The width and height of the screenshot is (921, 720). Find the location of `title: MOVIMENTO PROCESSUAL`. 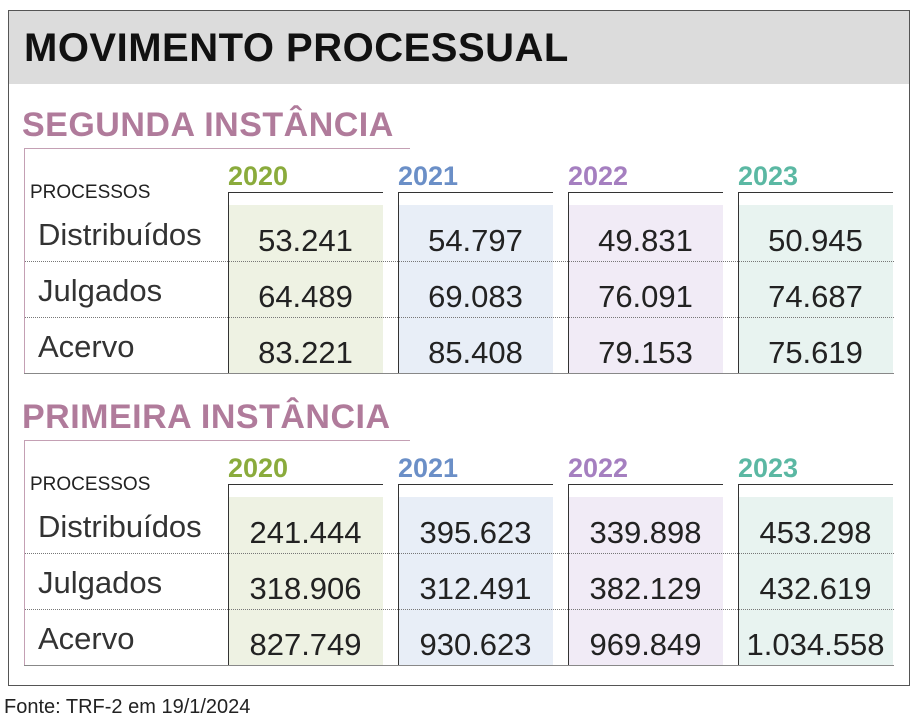

title: MOVIMENTO PROCESSUAL is located at coordinates (296, 48).